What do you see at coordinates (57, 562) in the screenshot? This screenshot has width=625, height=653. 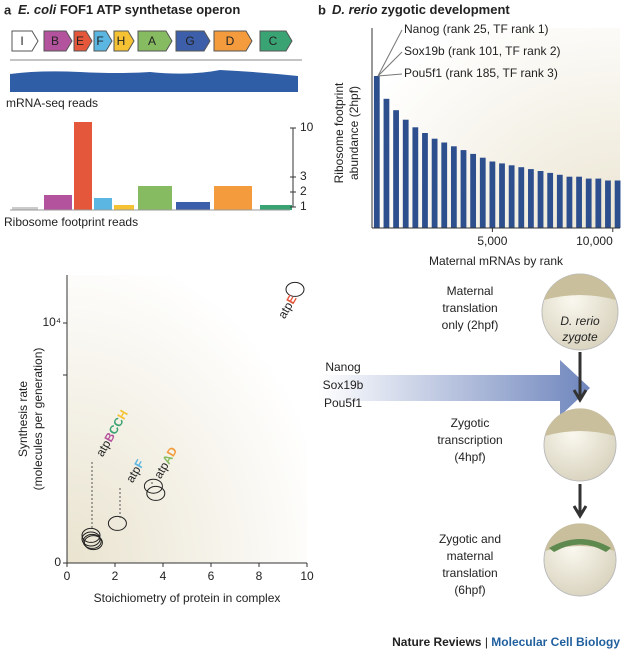 I see `y-tick-label: 0` at bounding box center [57, 562].